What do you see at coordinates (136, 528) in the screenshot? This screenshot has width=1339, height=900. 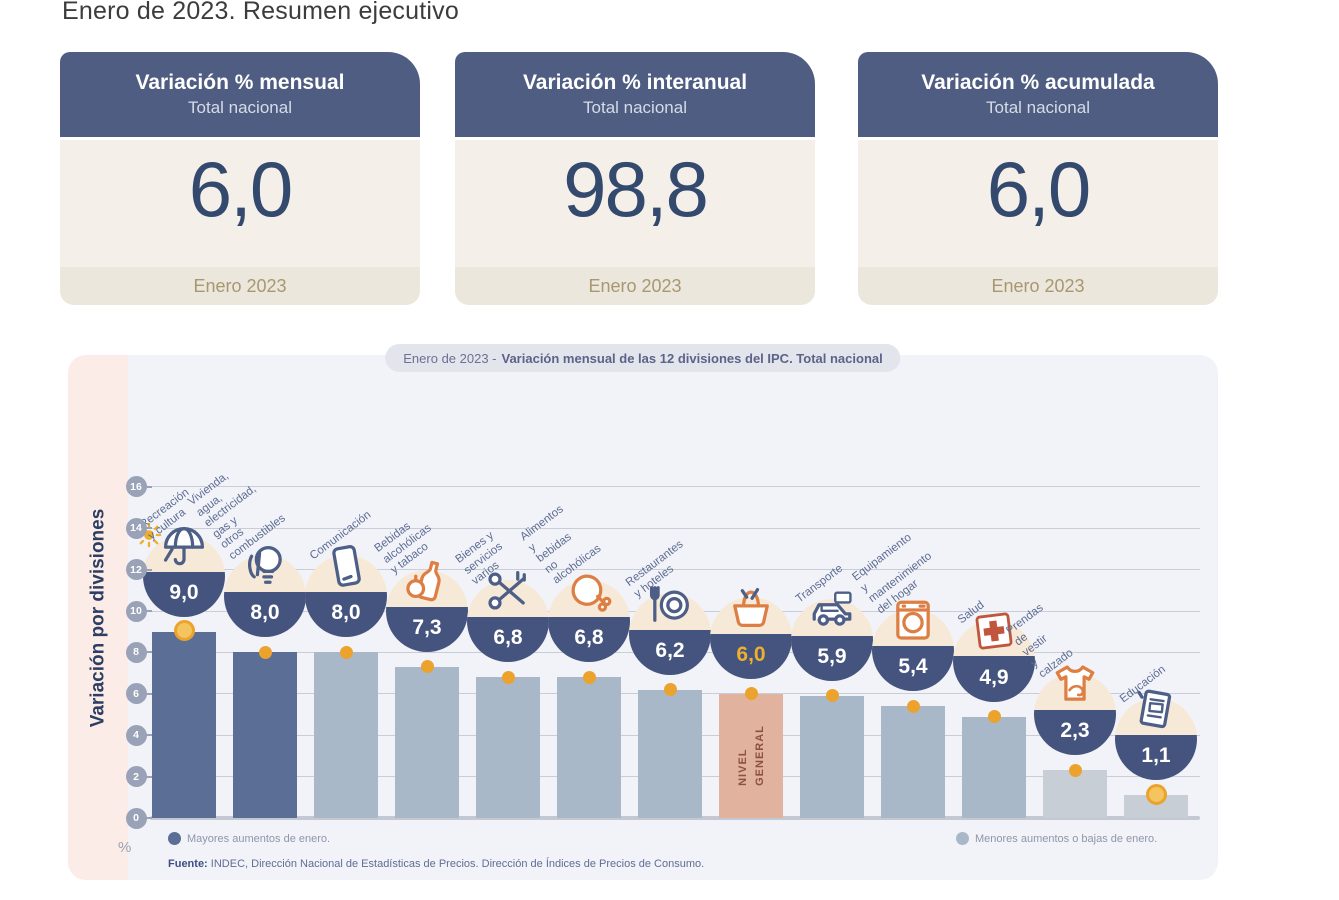 I see `y-axis-tick: 14` at bounding box center [136, 528].